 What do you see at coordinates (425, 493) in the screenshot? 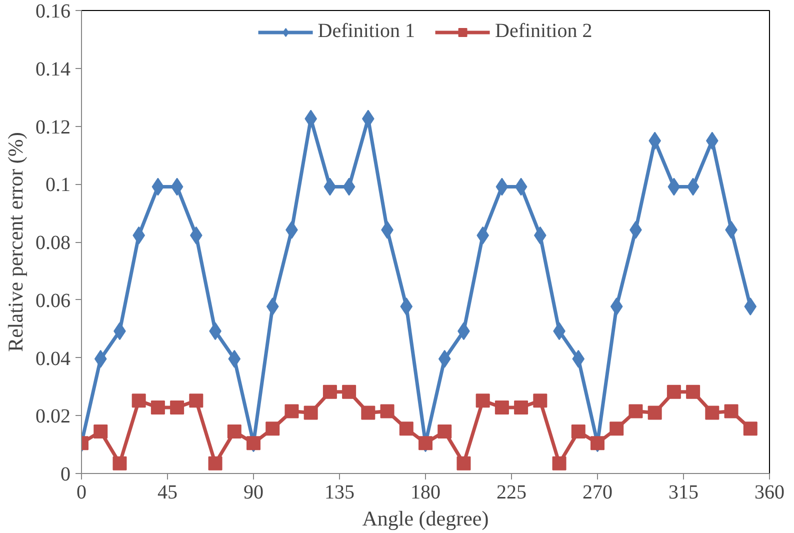
I see `x-tick-label: 180` at bounding box center [425, 493].